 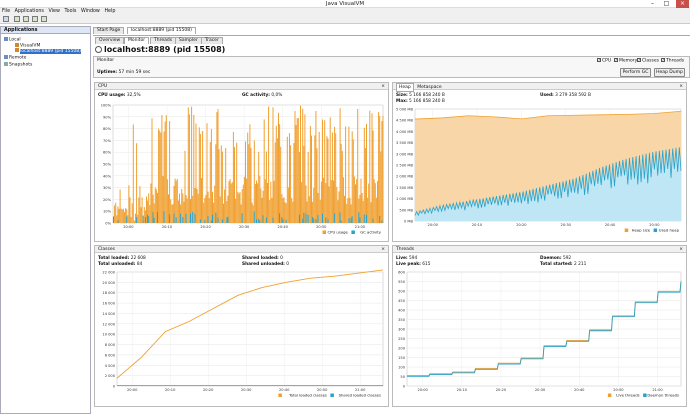 I want to click on menu-window: Window, so click(x=90, y=11).